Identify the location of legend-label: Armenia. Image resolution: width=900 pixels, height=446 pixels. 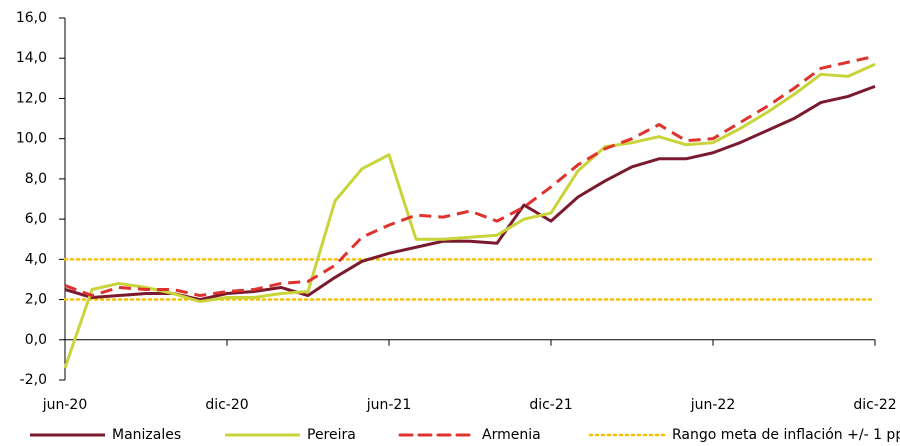
(511, 435).